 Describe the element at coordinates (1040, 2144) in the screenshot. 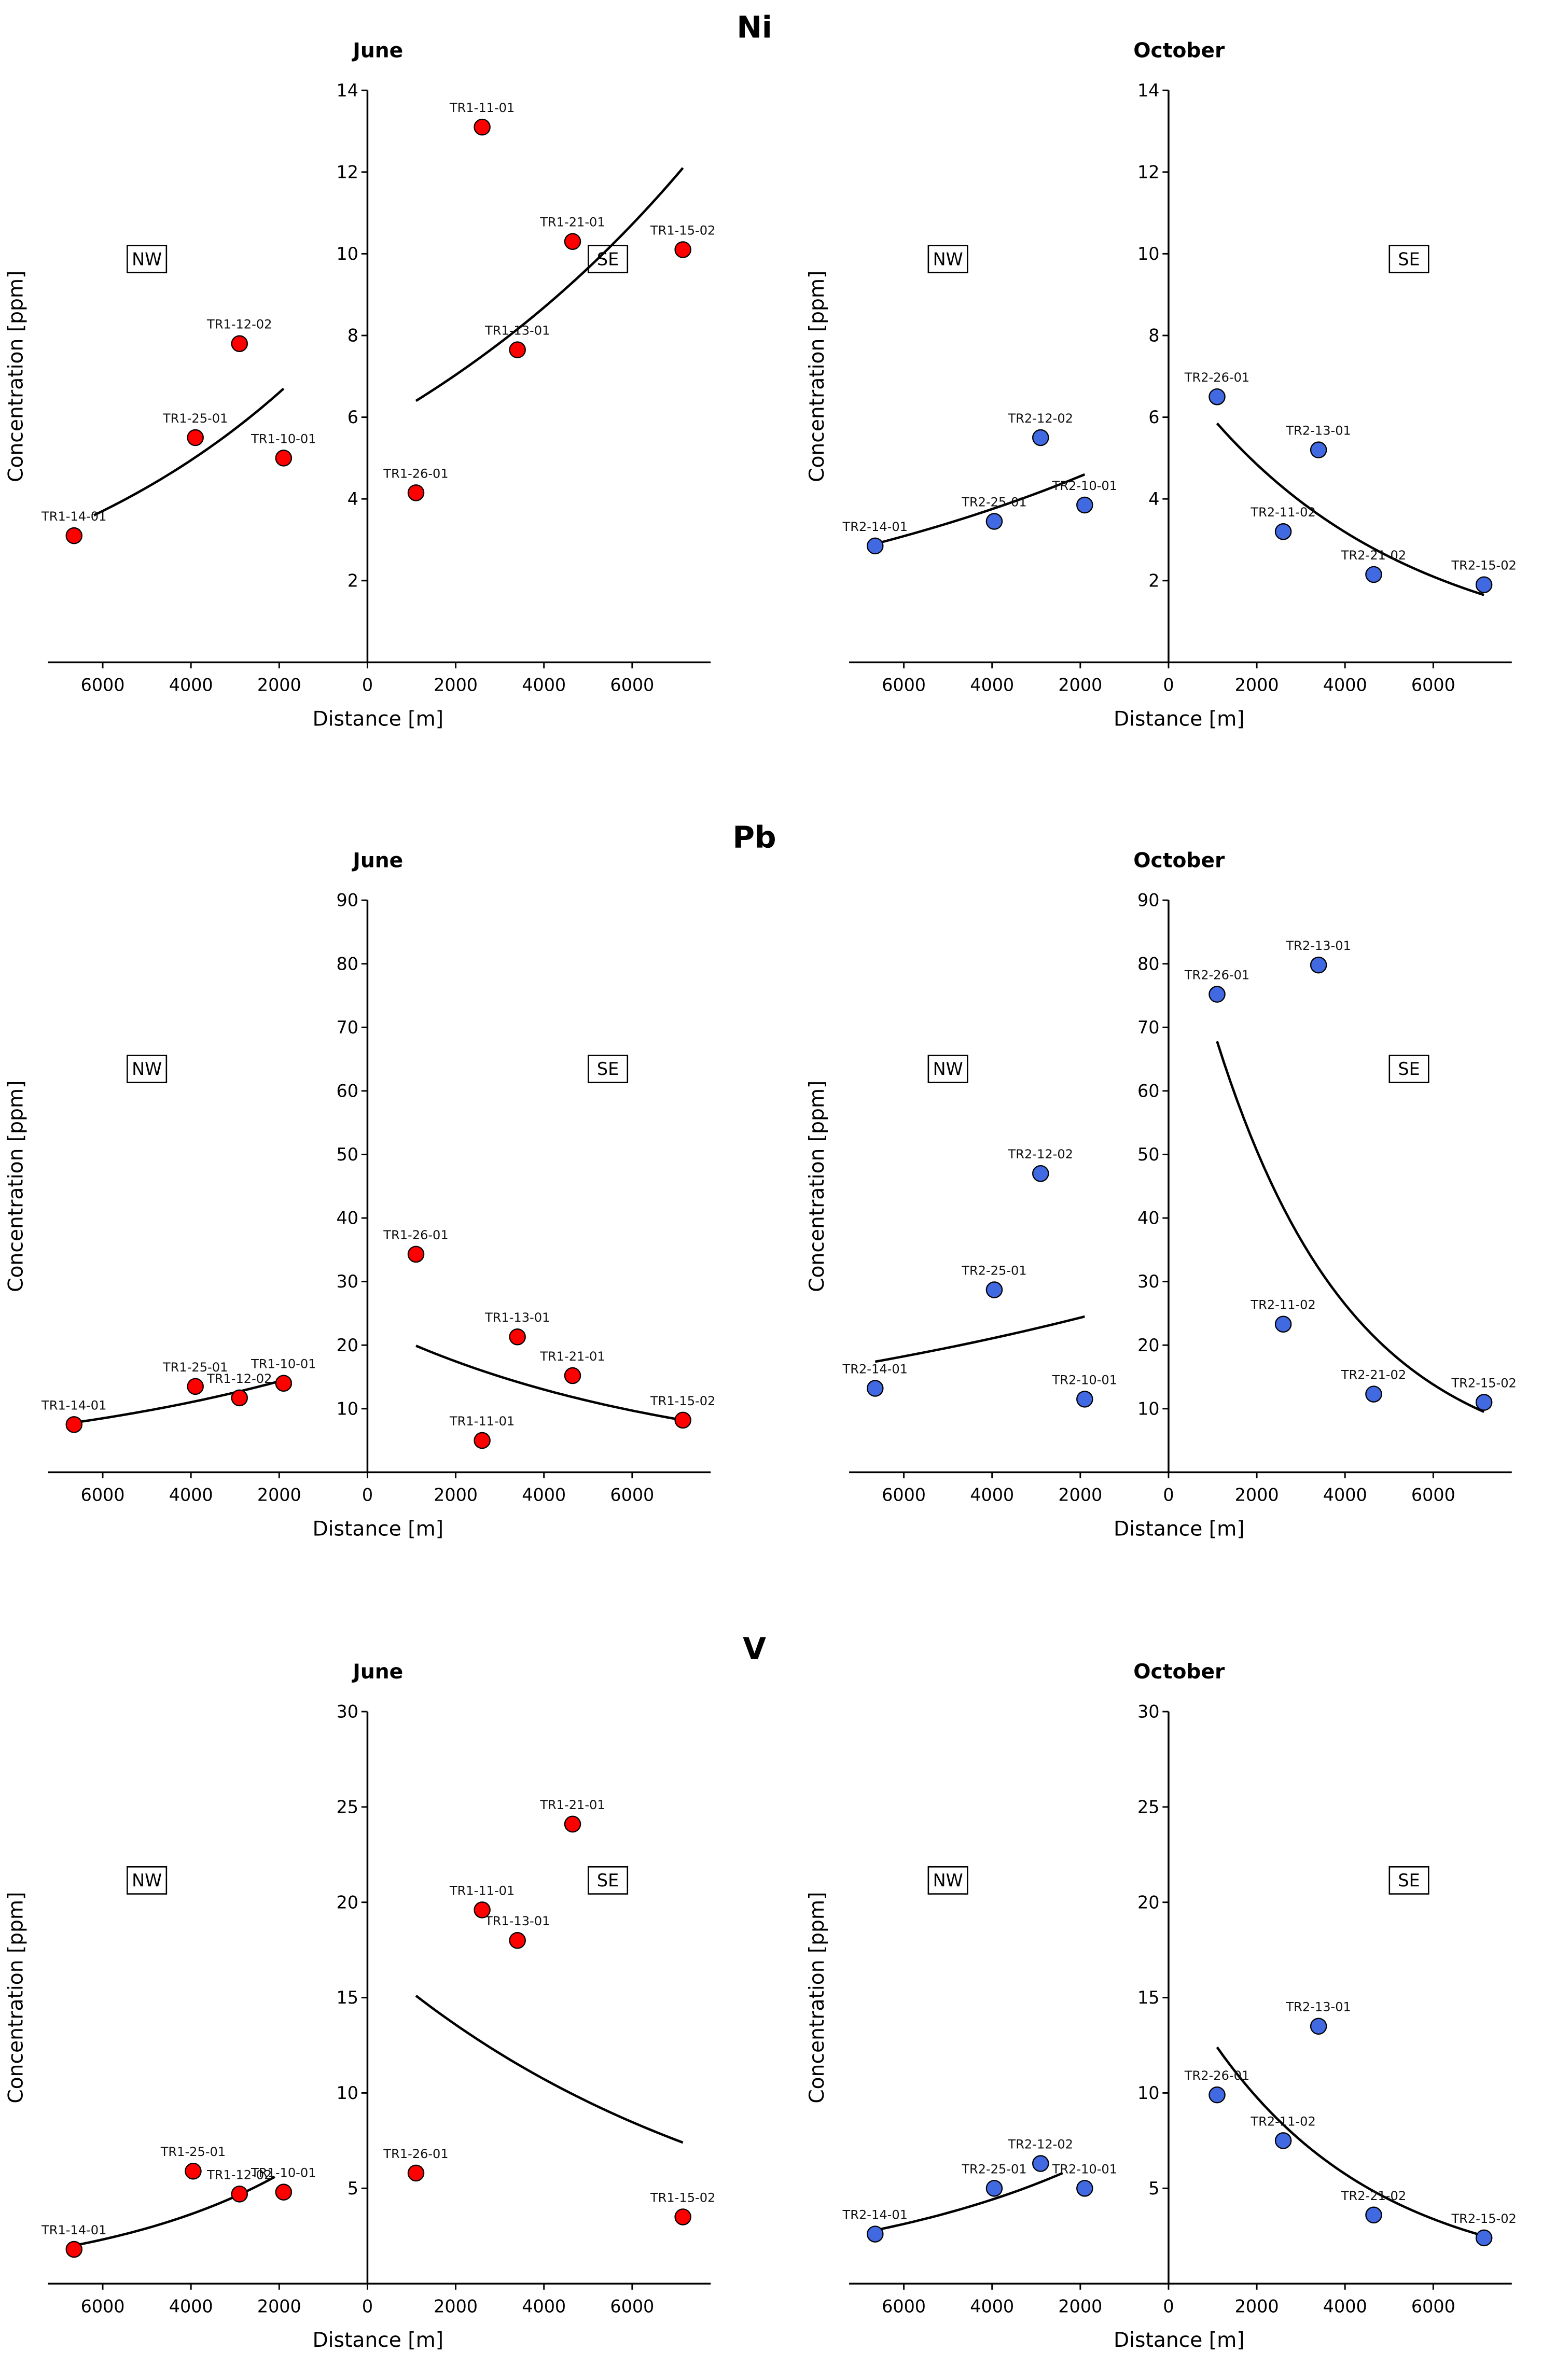

I see `data-point-label: TR2-12-02` at that location.